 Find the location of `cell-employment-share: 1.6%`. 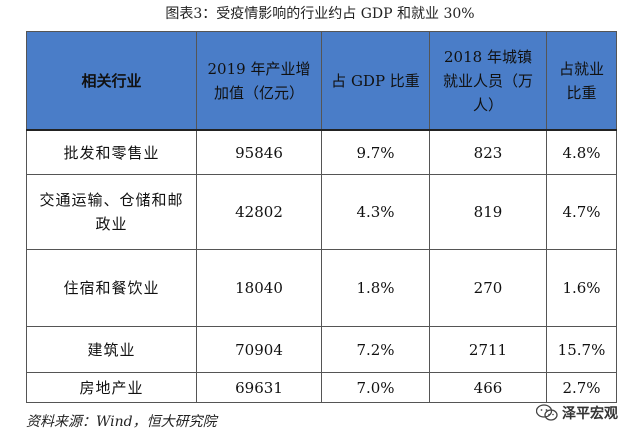

cell-employment-share: 1.6% is located at coordinates (581, 288).